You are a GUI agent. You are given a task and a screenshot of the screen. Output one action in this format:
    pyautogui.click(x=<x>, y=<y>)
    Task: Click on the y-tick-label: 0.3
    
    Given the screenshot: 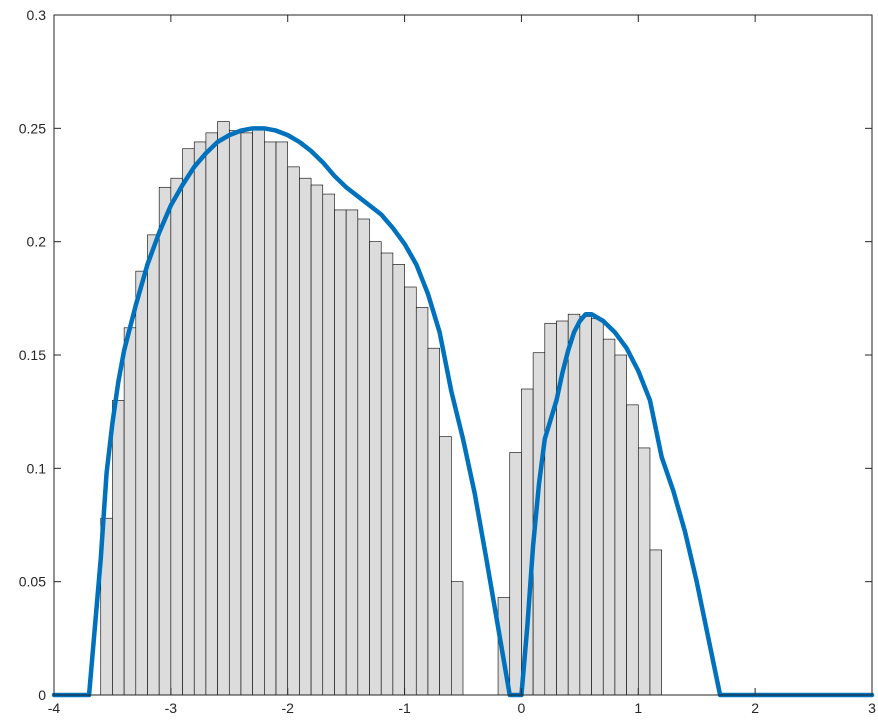 What is the action you would take?
    pyautogui.click(x=37, y=15)
    